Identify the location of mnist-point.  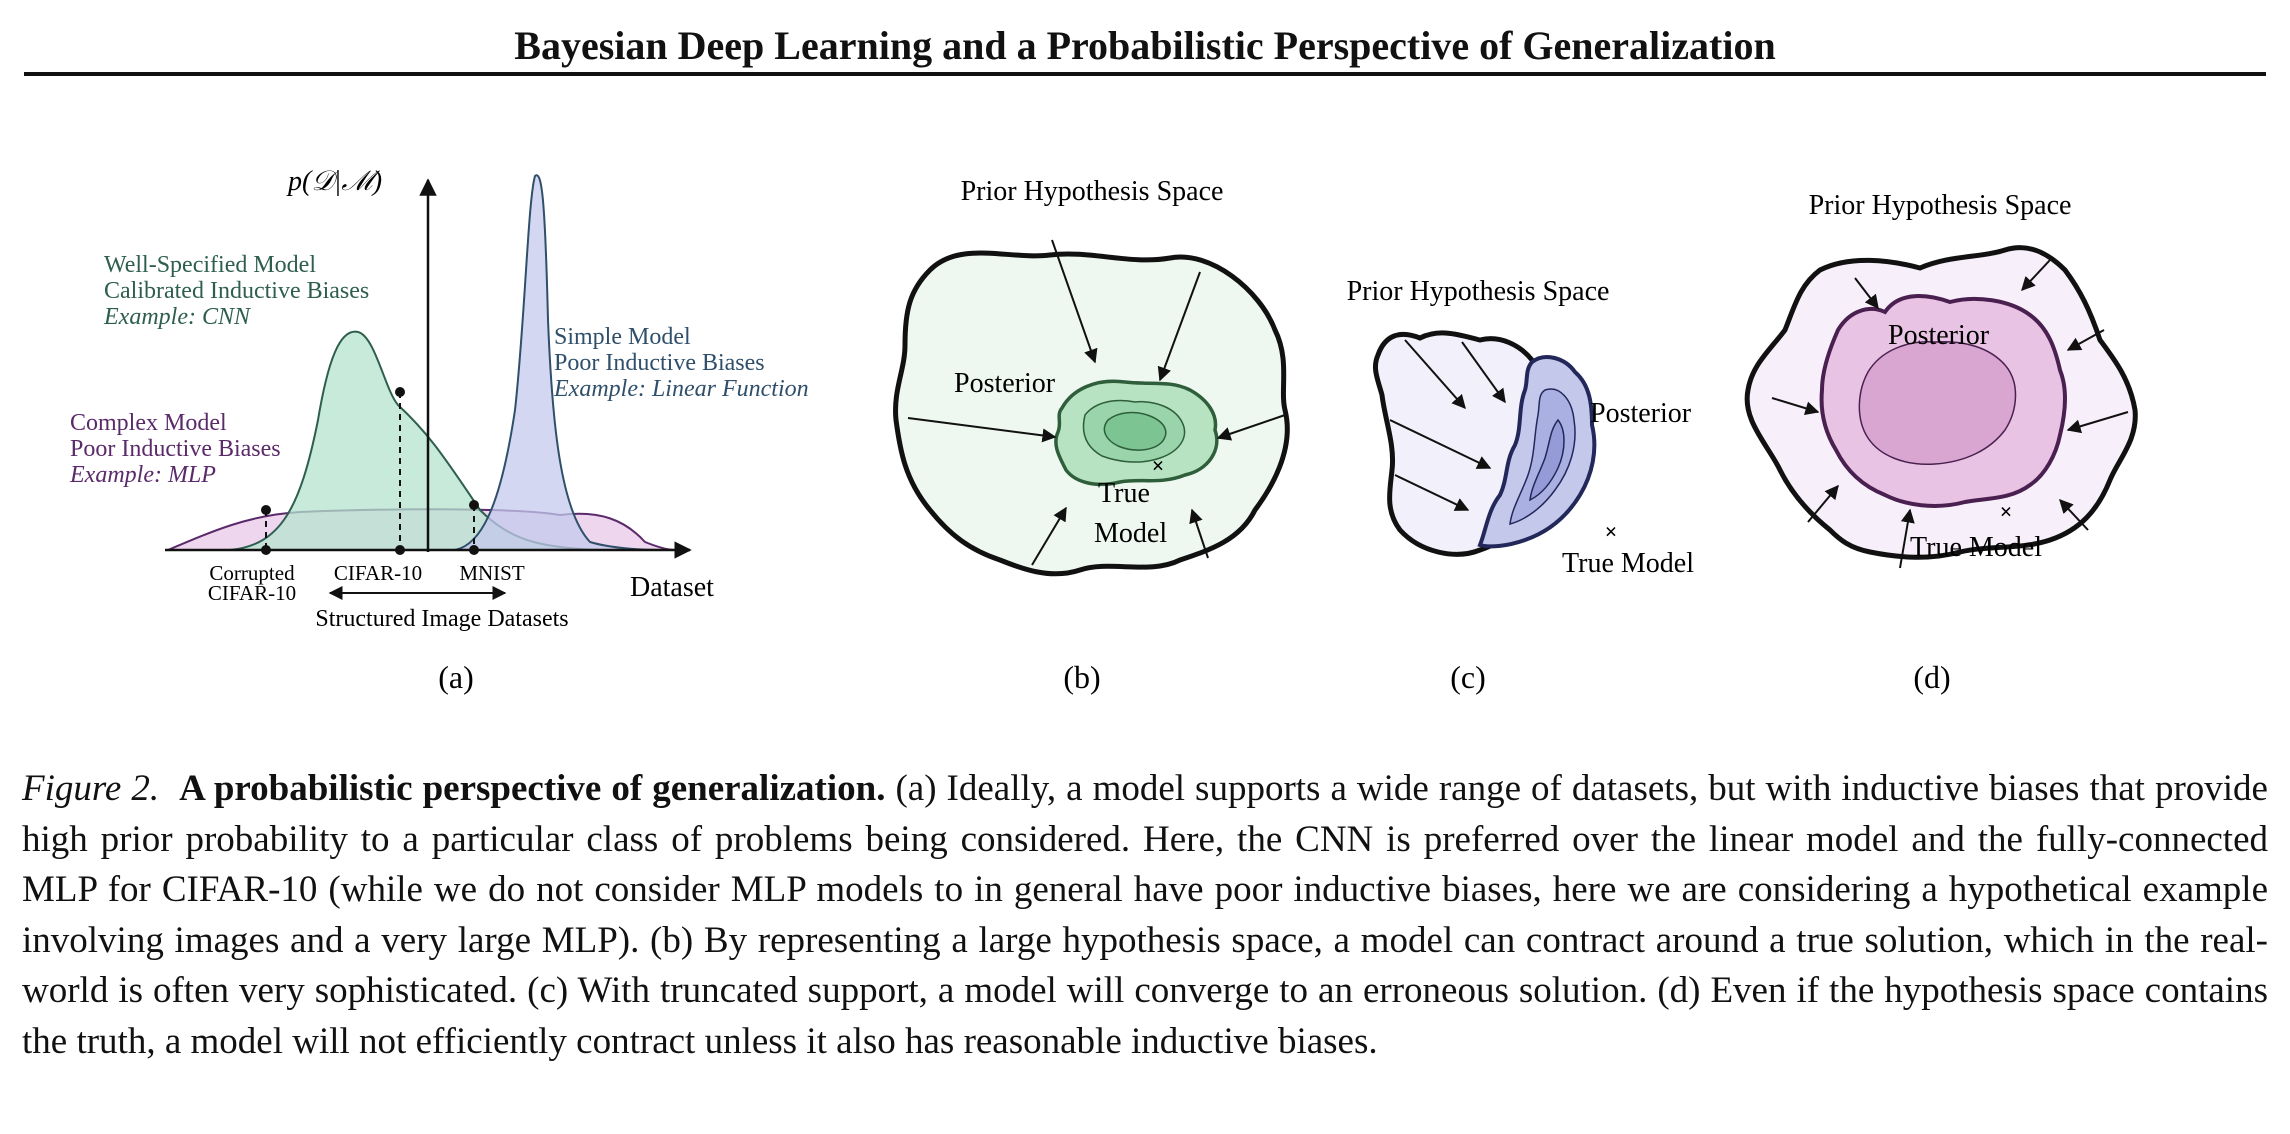
(474, 505).